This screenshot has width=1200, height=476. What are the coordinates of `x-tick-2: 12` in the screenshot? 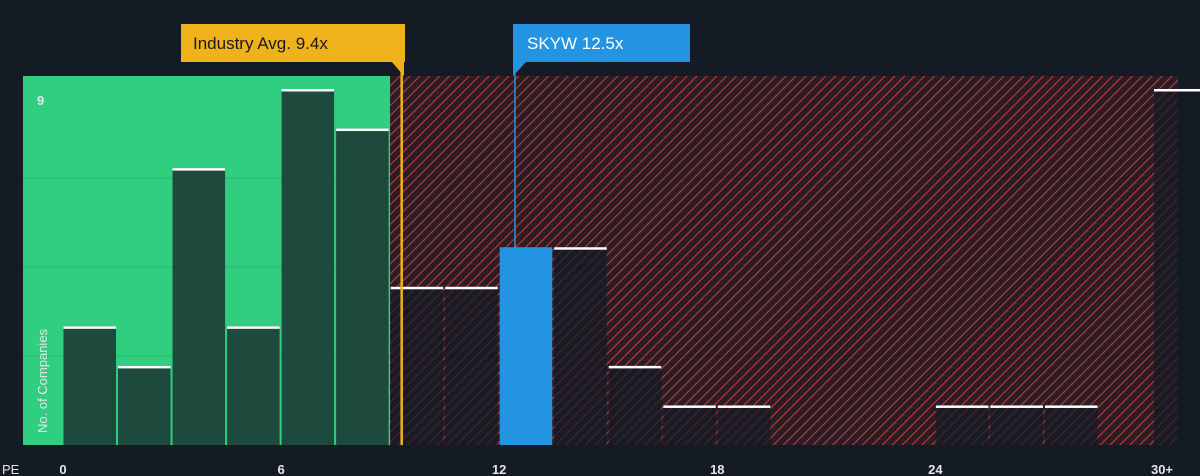 It's located at (499, 469).